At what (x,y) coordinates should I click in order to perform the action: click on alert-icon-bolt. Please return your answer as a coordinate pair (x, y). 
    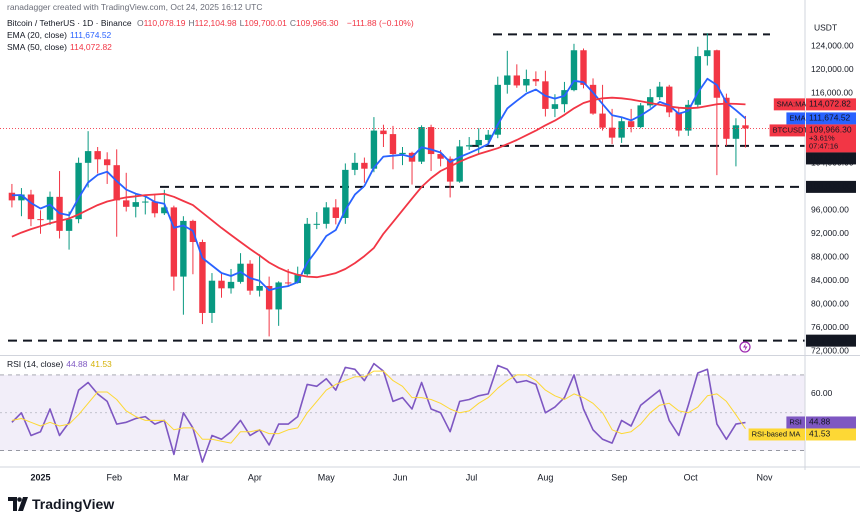
    Looking at the image, I should click on (745, 347).